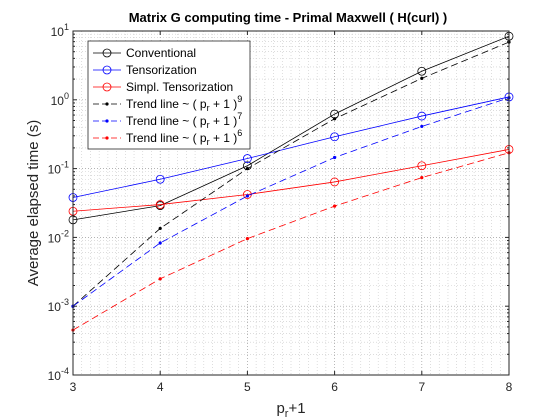 This screenshot has height=420, width=560. Describe the element at coordinates (60, 30) in the screenshot. I see `y-tick-label: 10¹` at that location.